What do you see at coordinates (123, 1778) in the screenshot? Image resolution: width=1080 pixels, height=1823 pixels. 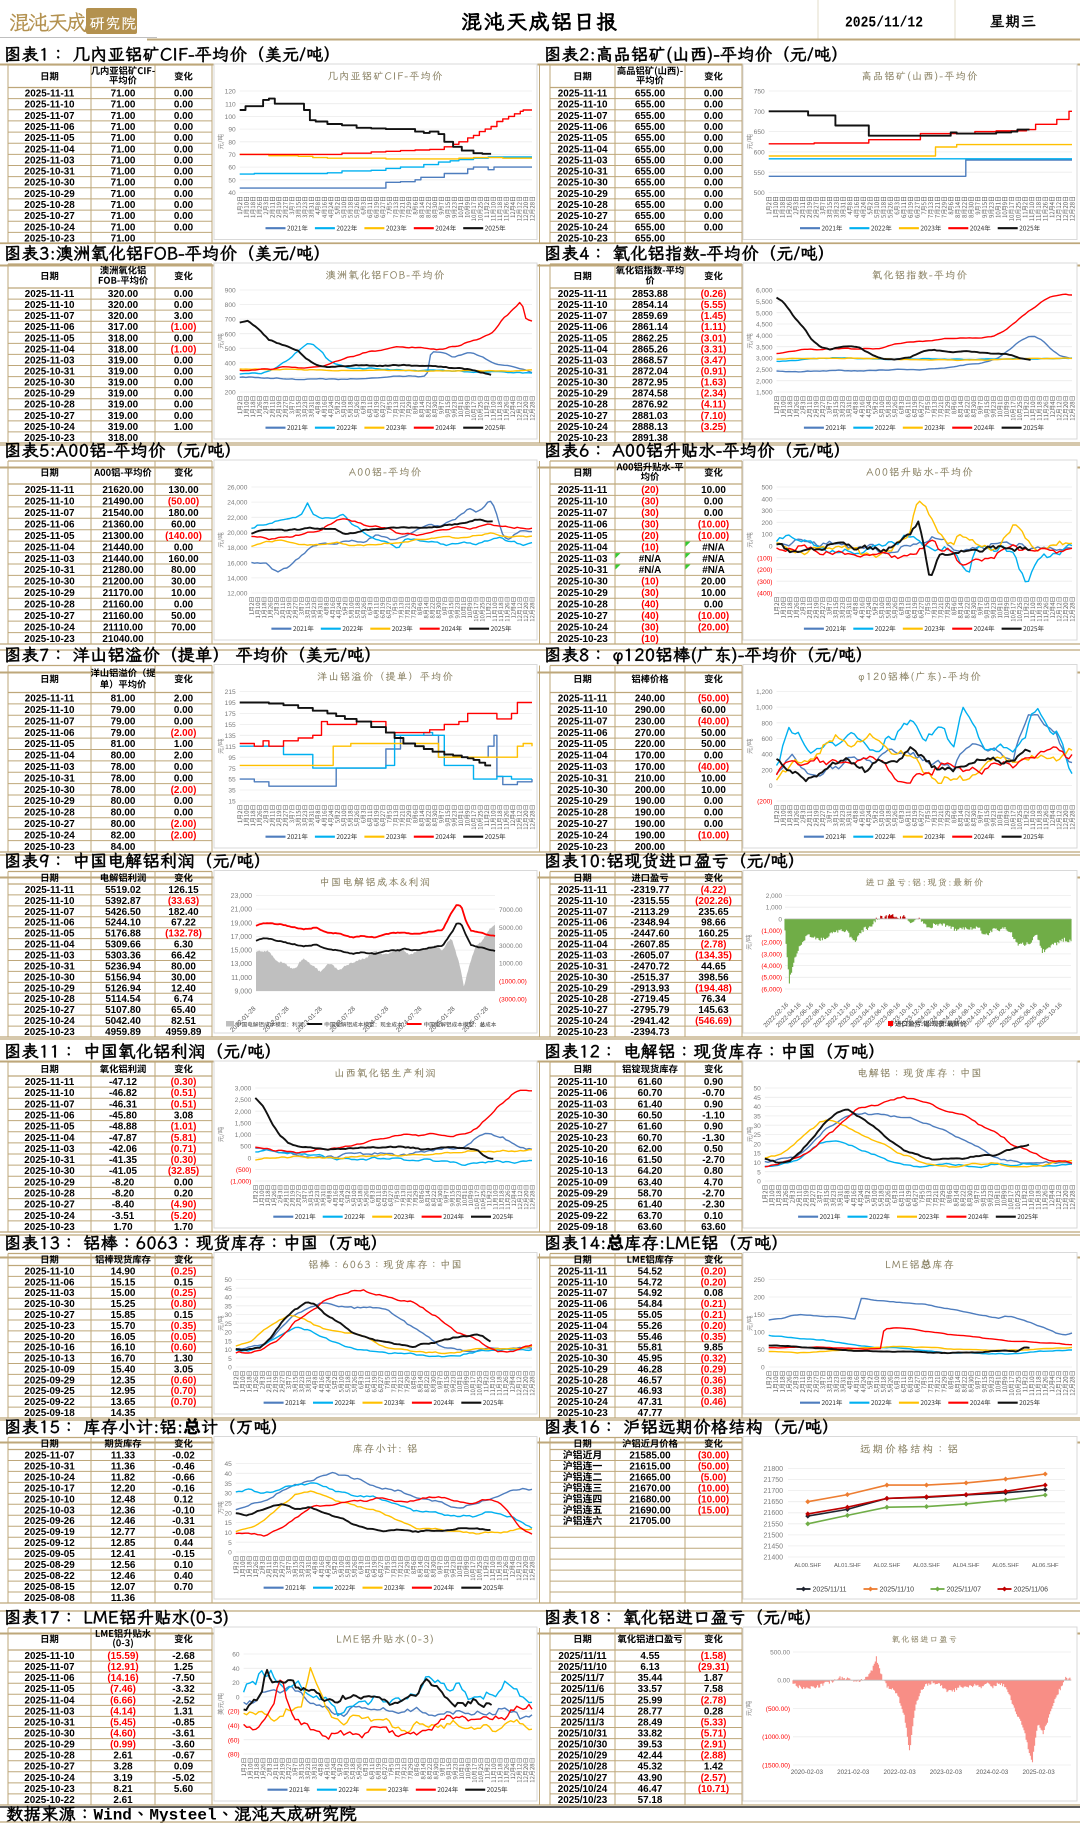 I see `svg-text: 3.19` at bounding box center [123, 1778].